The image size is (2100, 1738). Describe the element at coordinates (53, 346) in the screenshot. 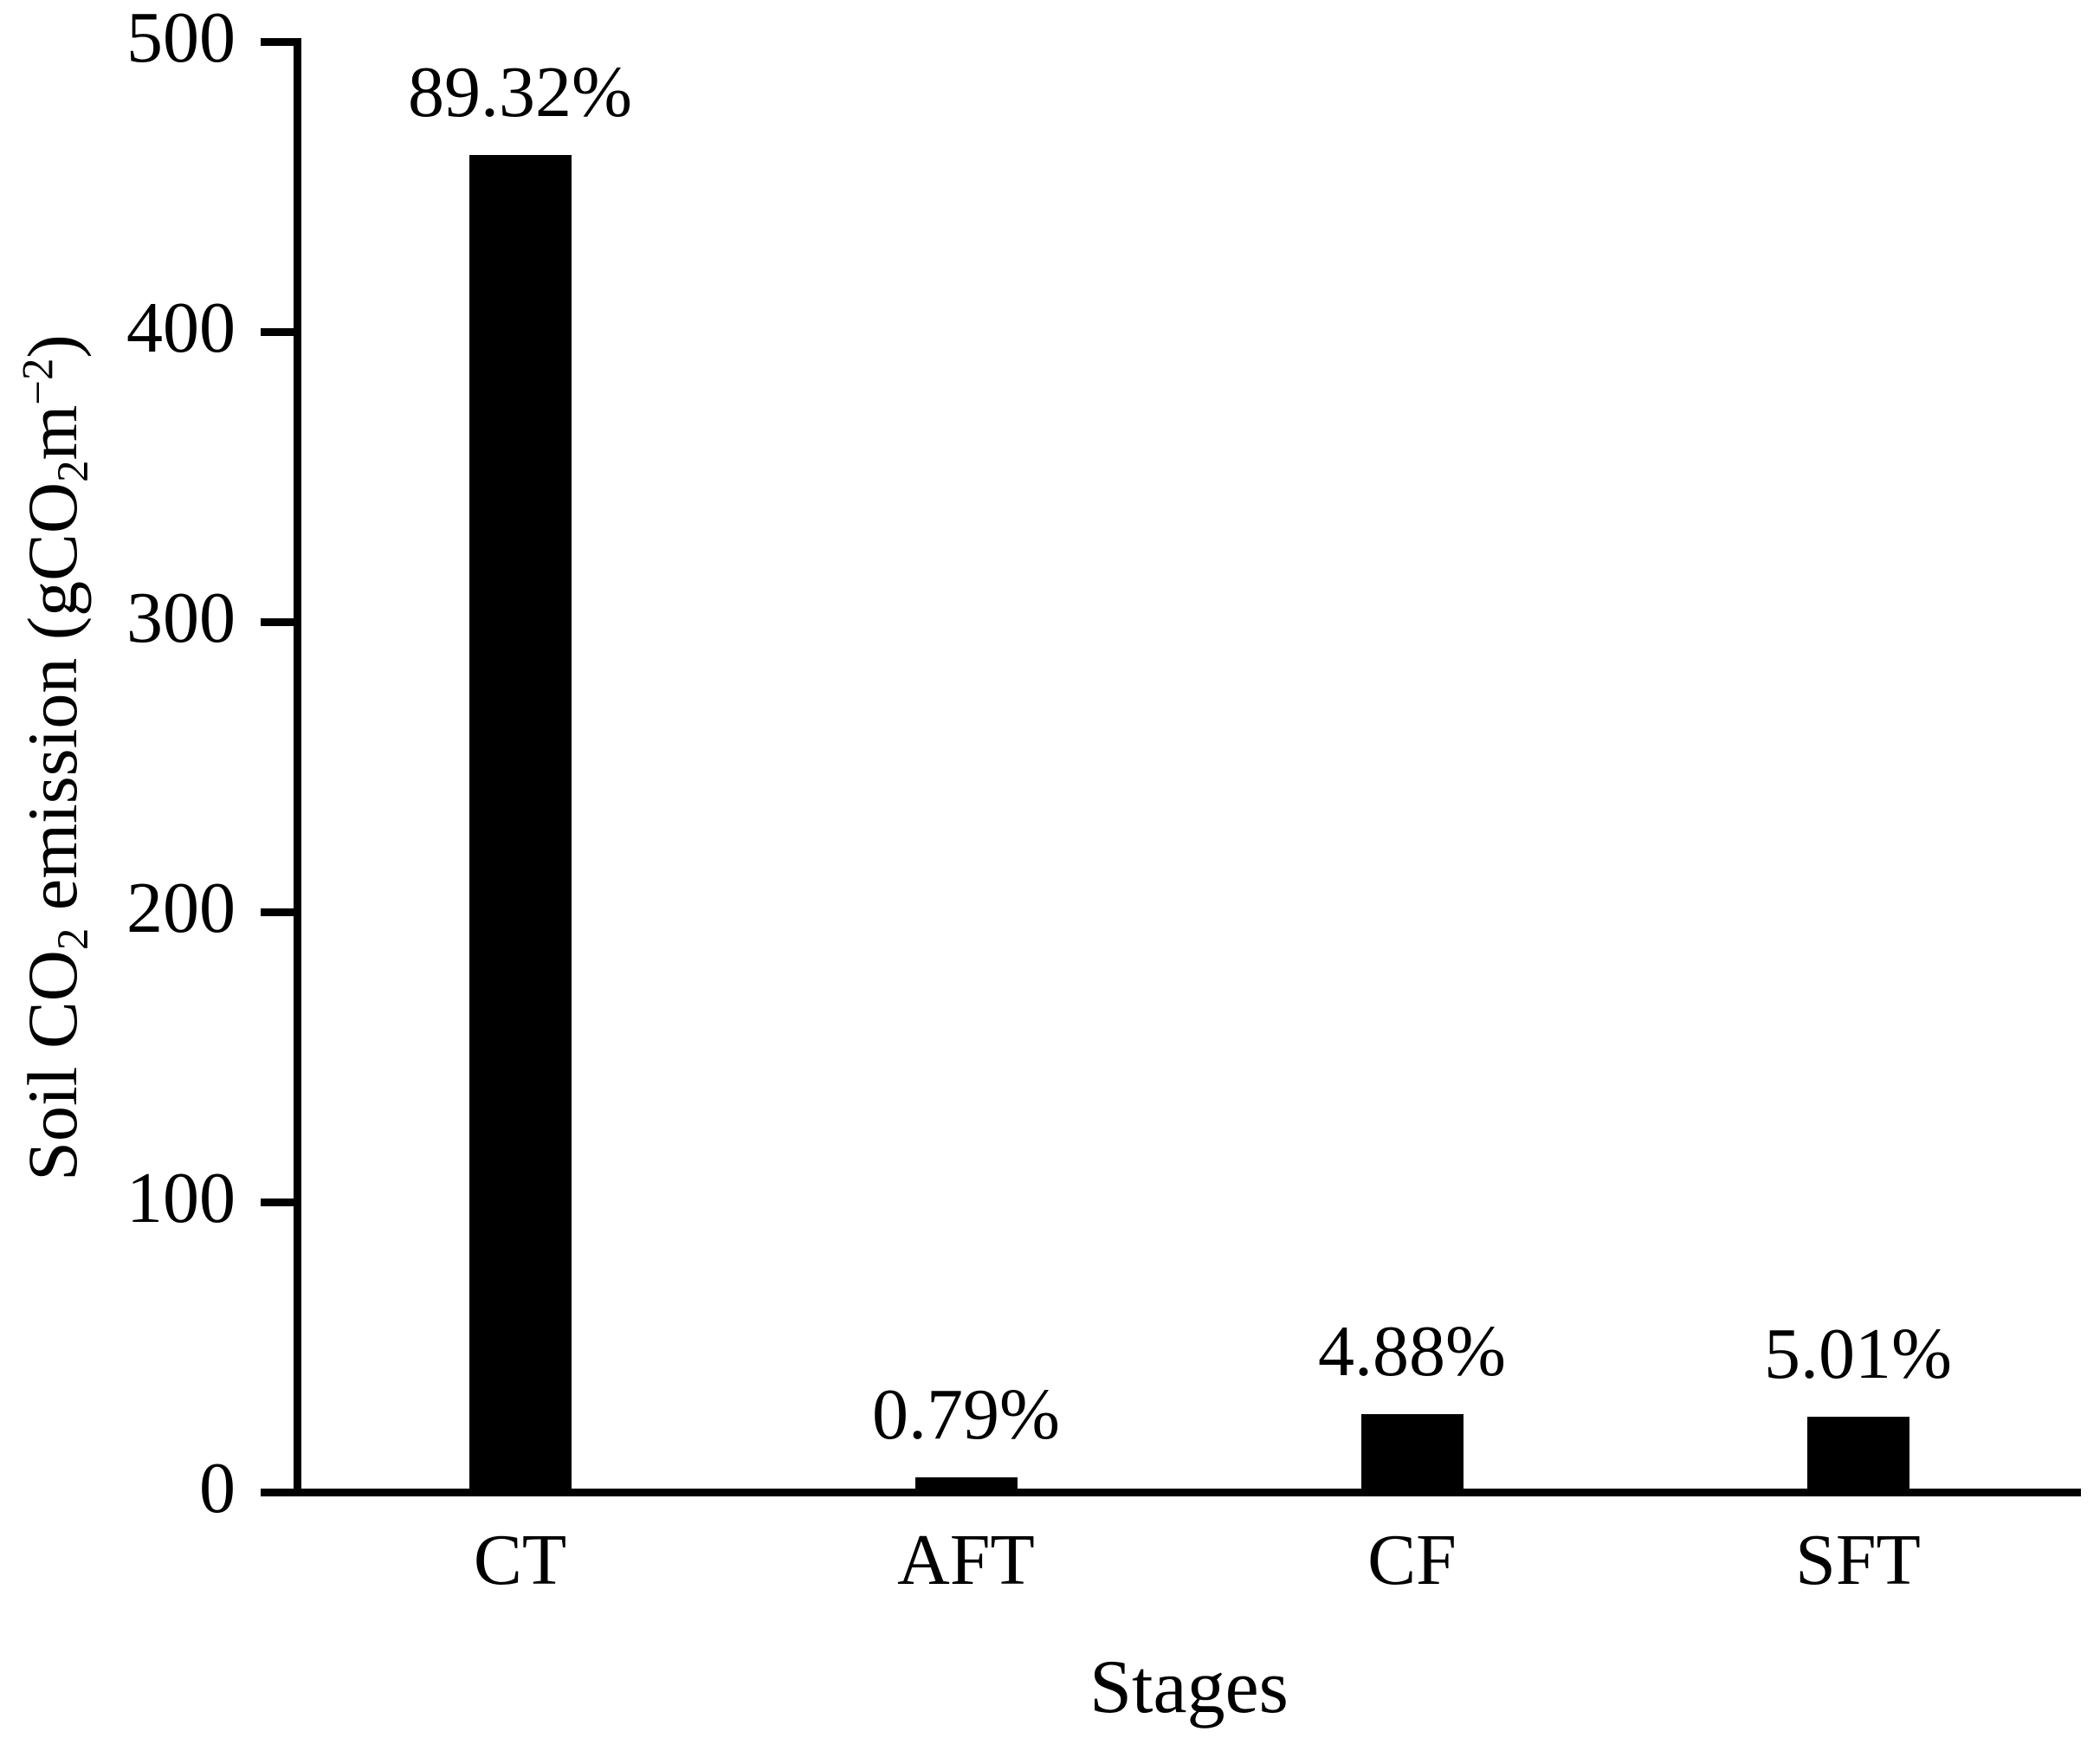

I see `y-axis-title-segment: )` at that location.